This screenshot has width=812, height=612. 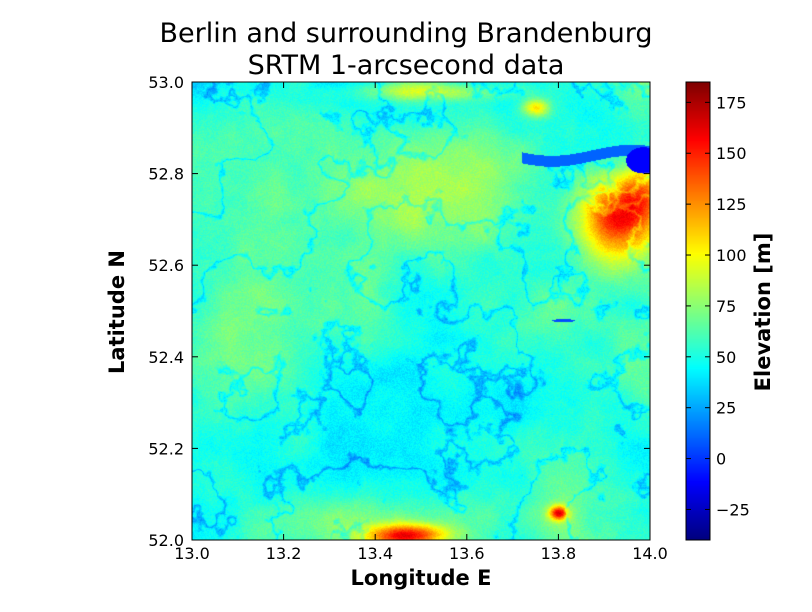 I want to click on colorbar-axis: −25 0 25 50 75 100 125 150 175, so click(x=718, y=306).